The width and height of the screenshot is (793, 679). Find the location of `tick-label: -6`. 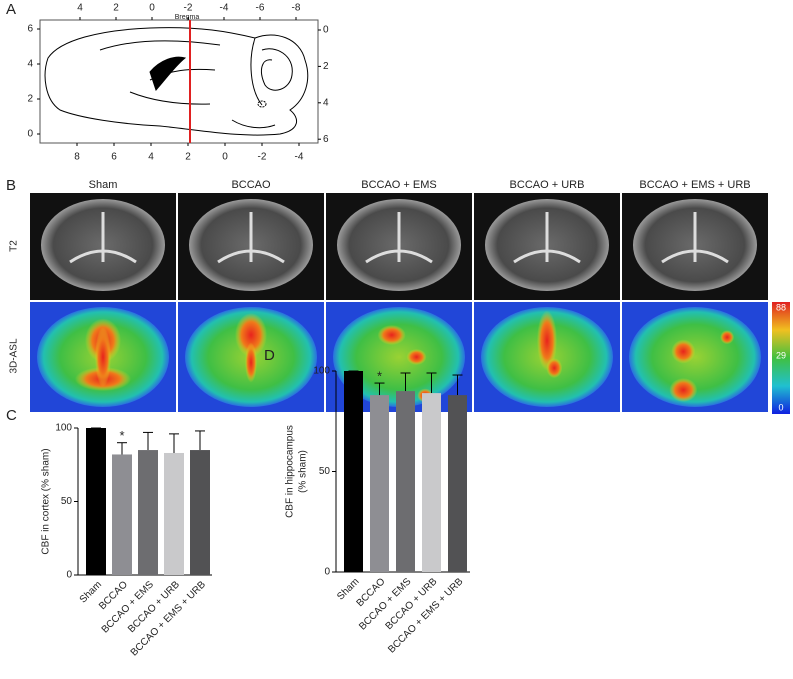

tick-label: -6 is located at coordinates (260, 8).